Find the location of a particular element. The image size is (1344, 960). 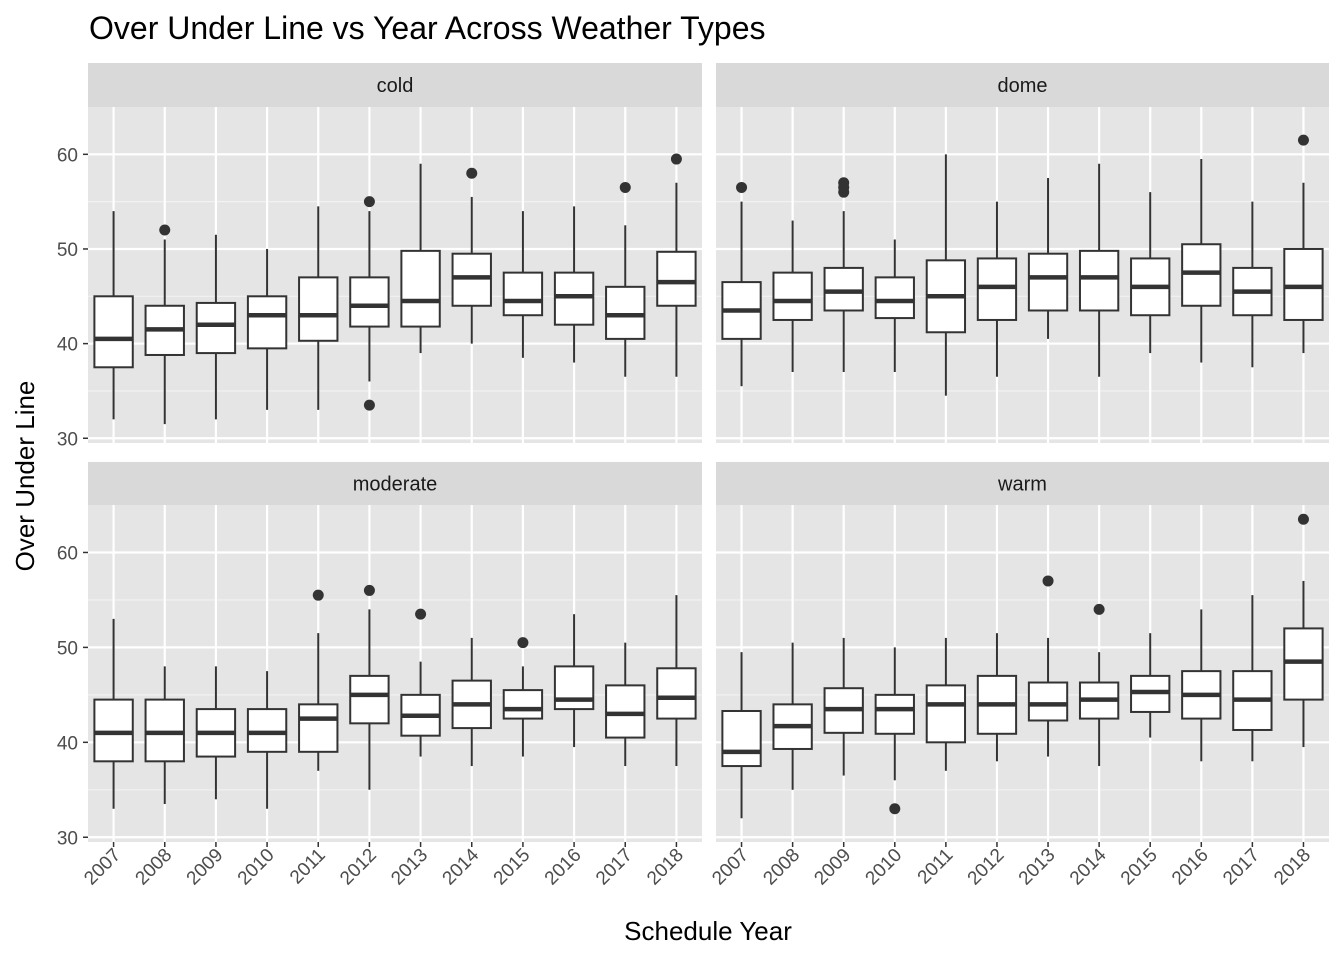

box-dome-2016 is located at coordinates (1201, 261).